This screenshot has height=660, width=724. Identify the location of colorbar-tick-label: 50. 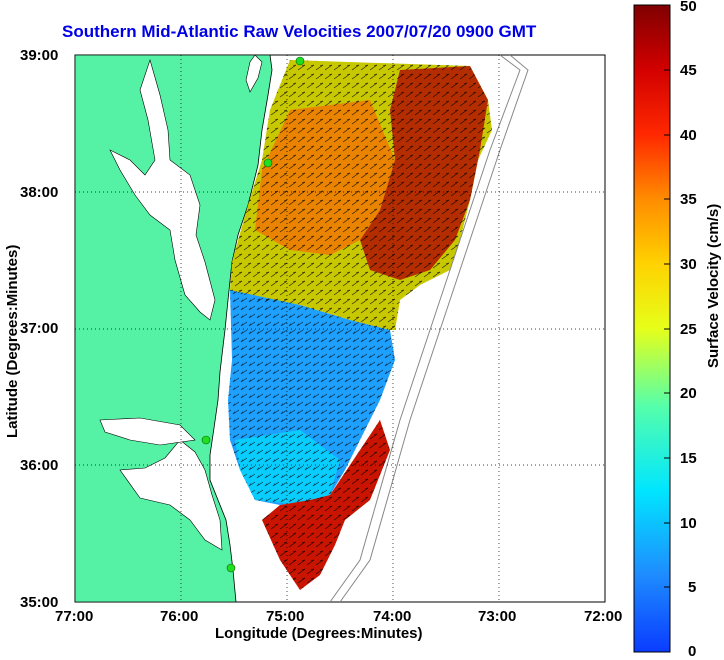
(688, 7).